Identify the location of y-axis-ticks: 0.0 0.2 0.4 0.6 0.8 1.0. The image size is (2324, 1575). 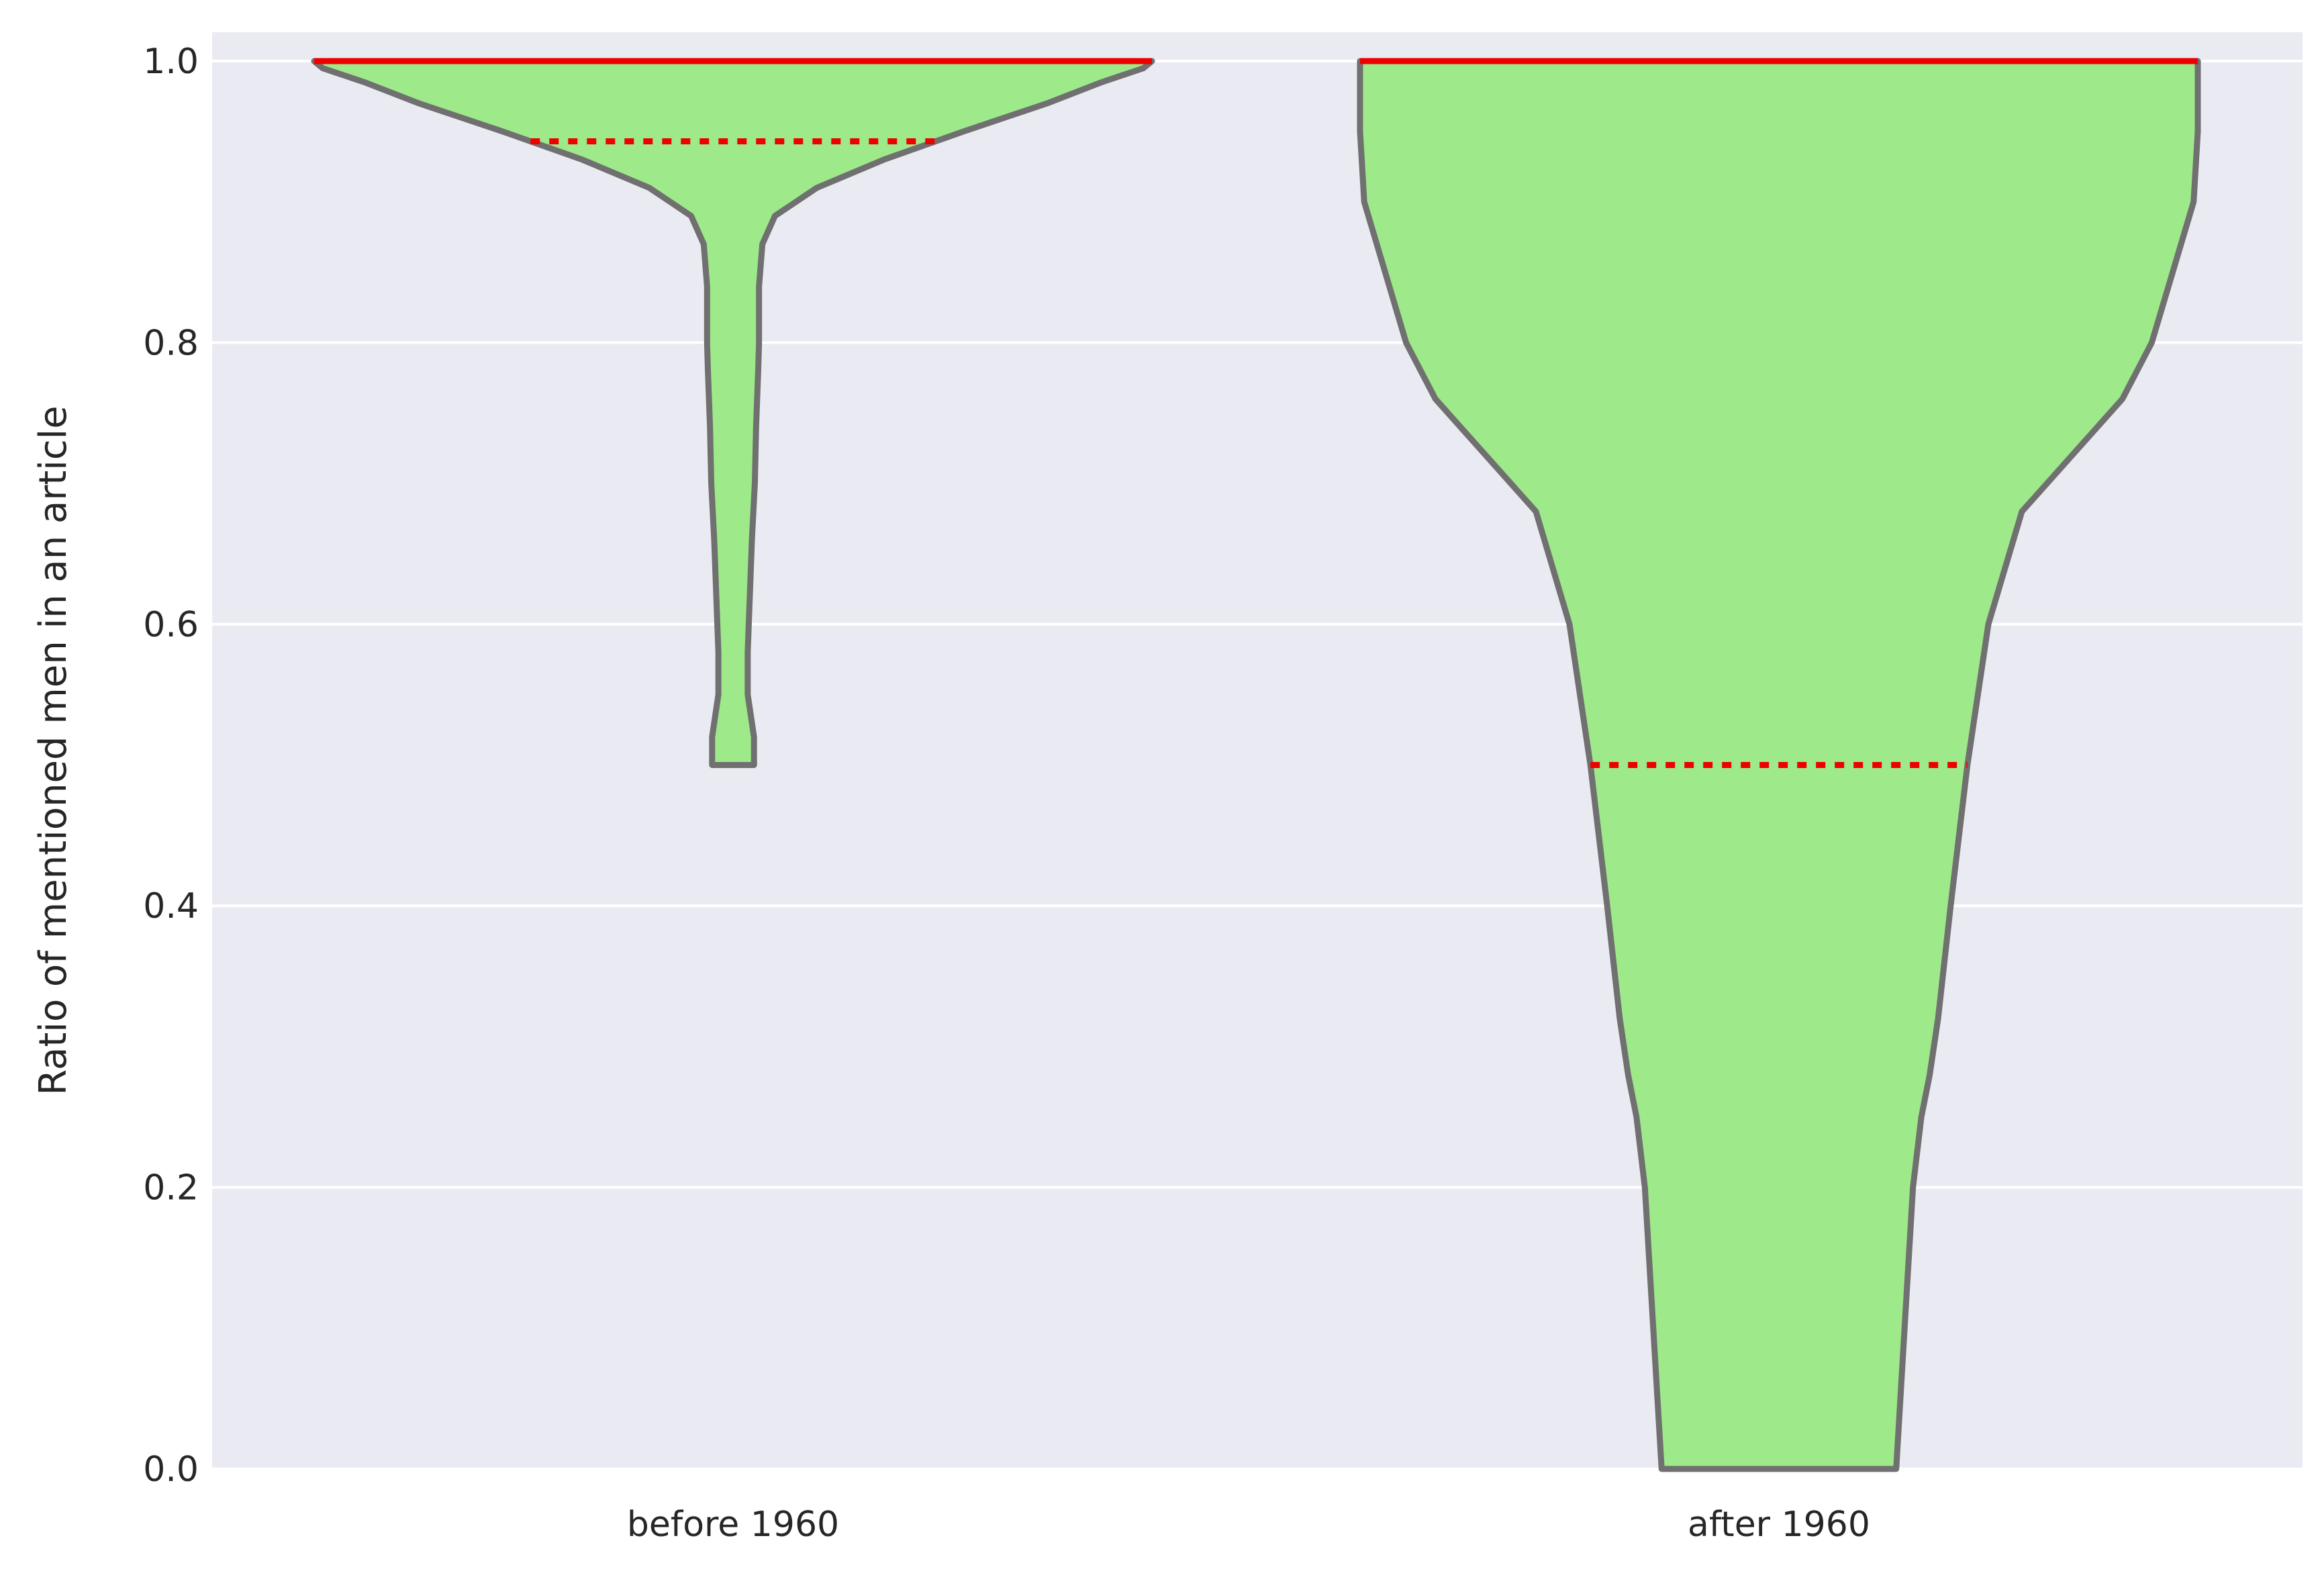
(171, 766).